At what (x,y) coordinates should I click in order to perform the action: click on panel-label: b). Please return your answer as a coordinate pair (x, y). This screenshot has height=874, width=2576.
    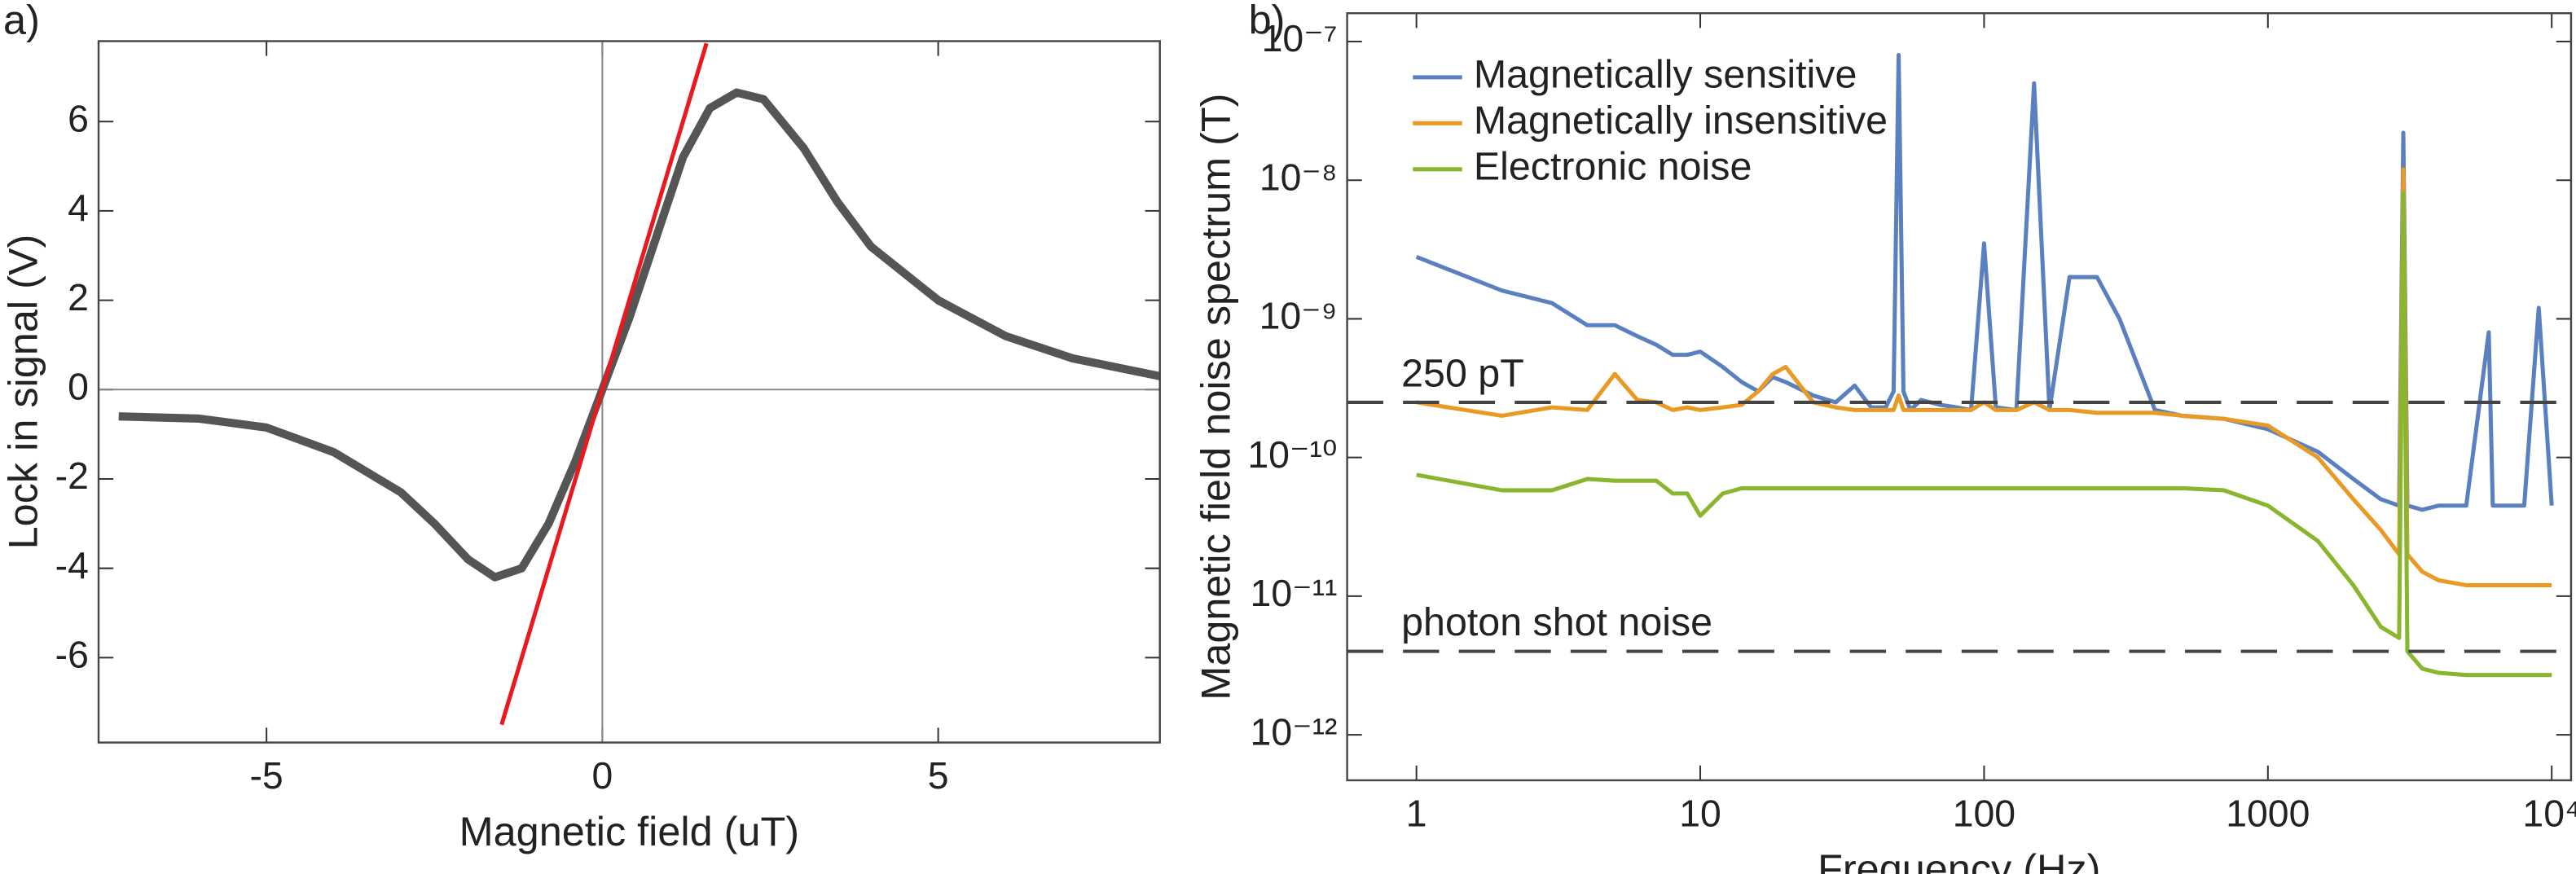
    Looking at the image, I should click on (1267, 22).